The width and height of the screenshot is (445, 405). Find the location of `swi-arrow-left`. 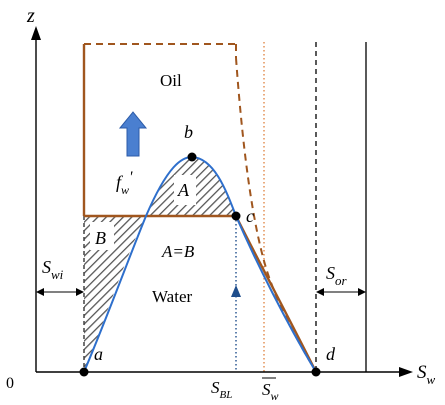

swi-arrow-left is located at coordinates (40, 292).